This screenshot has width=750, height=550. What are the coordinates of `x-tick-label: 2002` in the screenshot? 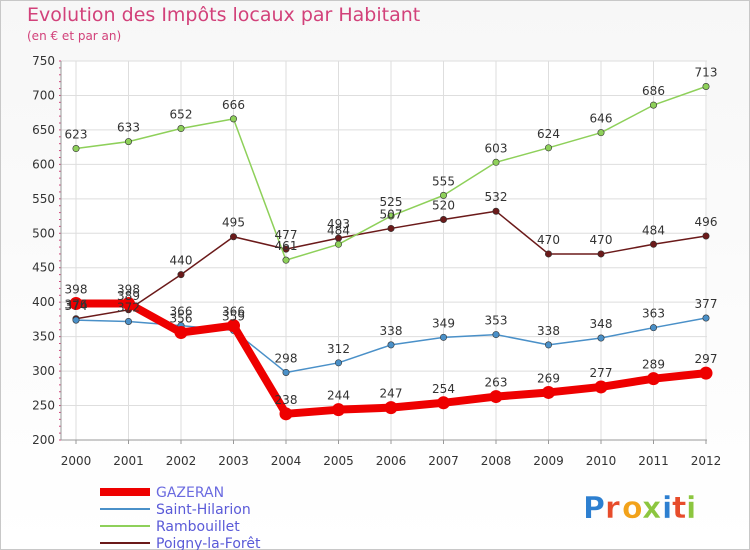 It's located at (181, 461).